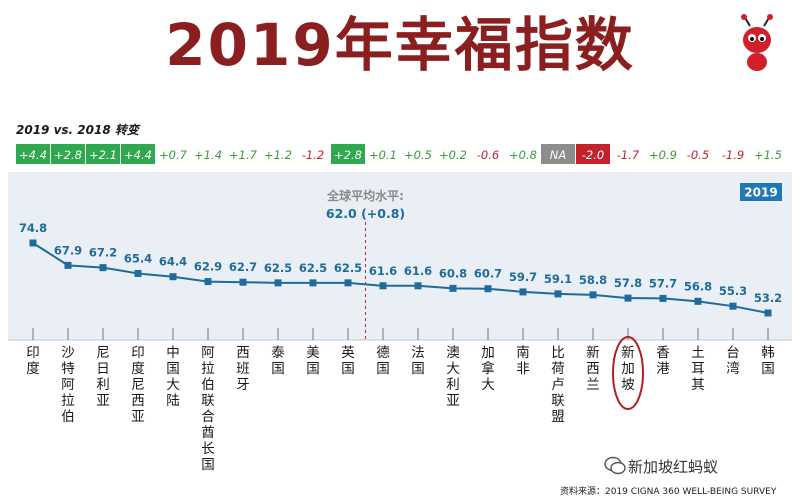  What do you see at coordinates (698, 155) in the screenshot?
I see `change-value: -0.5` at bounding box center [698, 155].